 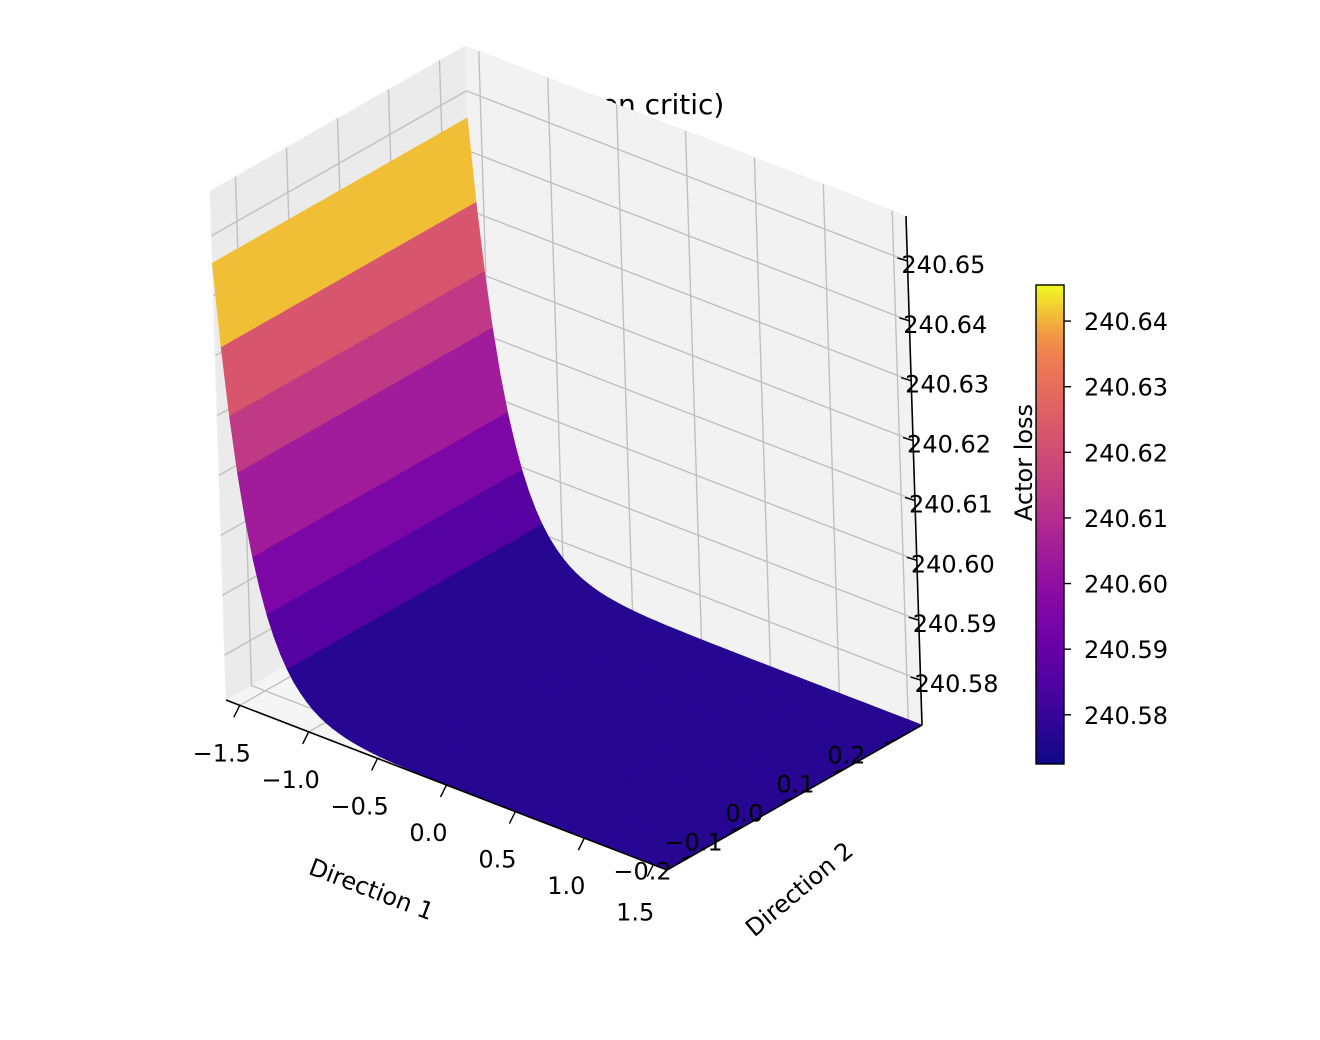 I want to click on z-tick-label: 240.58, so click(x=957, y=684).